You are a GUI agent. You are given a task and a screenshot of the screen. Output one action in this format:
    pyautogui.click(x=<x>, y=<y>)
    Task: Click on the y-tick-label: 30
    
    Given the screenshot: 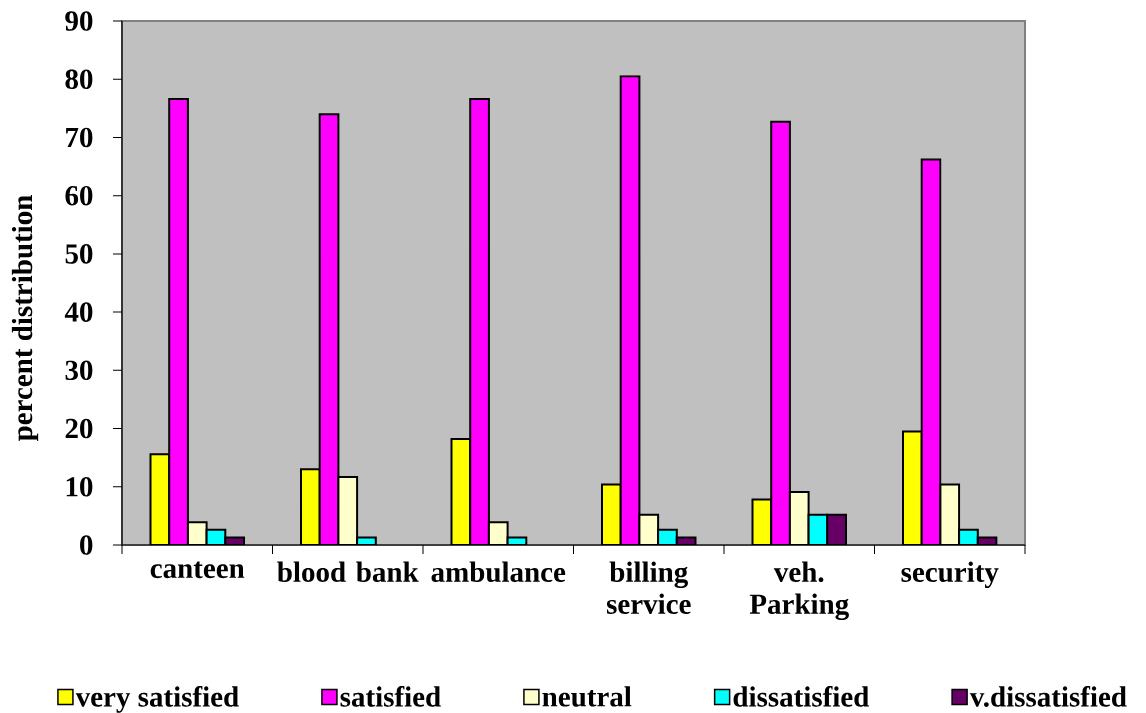 What is the action you would take?
    pyautogui.click(x=79, y=370)
    